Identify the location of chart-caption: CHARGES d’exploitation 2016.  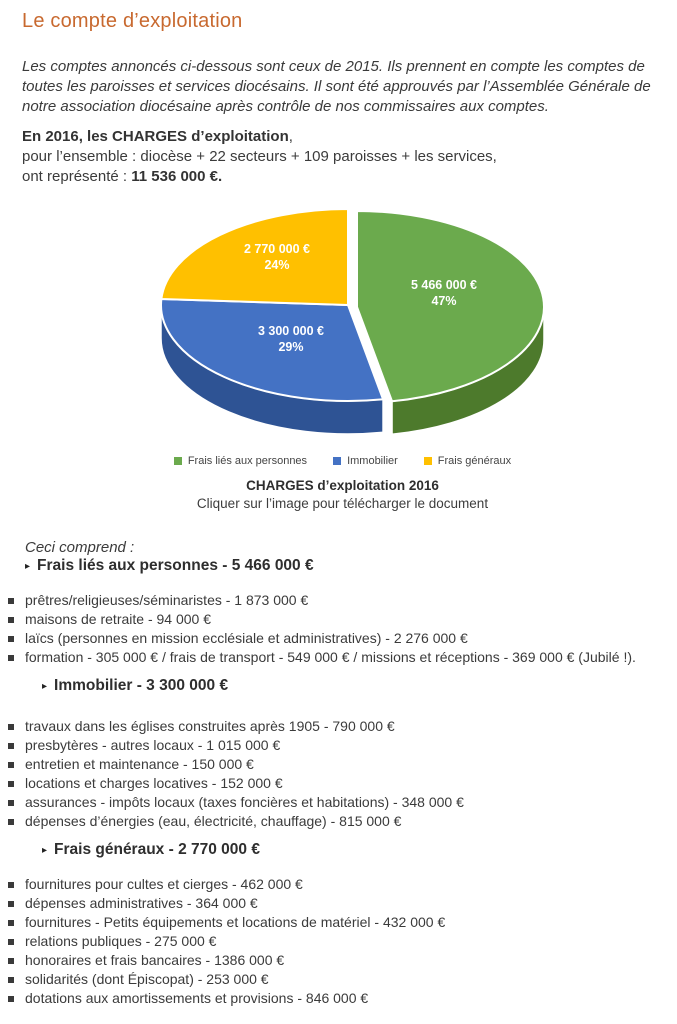
(342, 485).